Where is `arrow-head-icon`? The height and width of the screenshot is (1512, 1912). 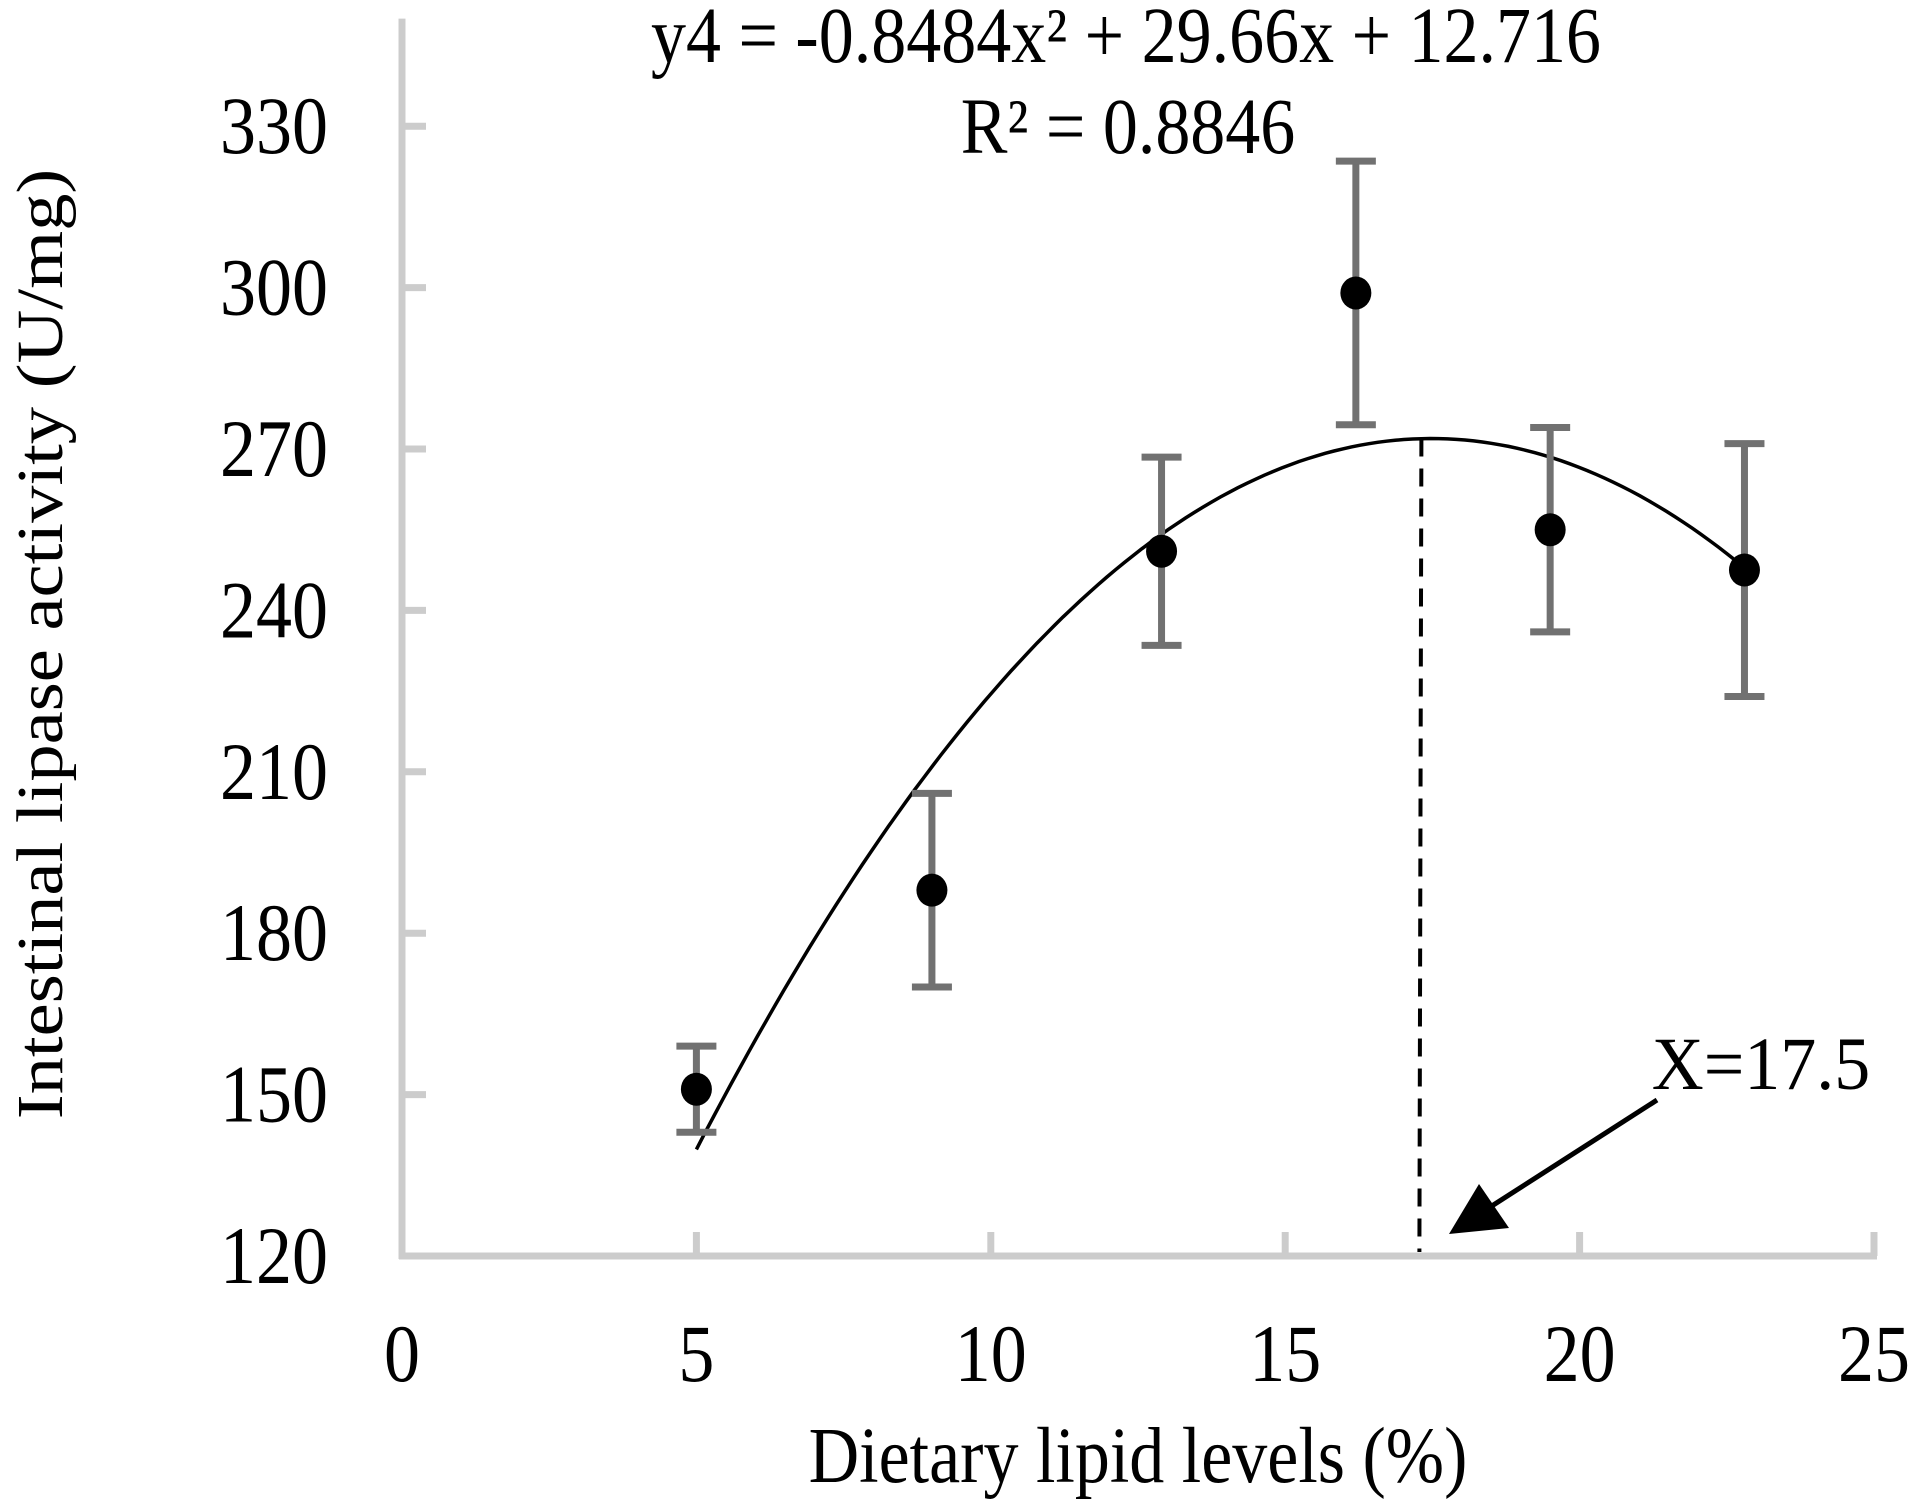 arrow-head-icon is located at coordinates (1479, 1209).